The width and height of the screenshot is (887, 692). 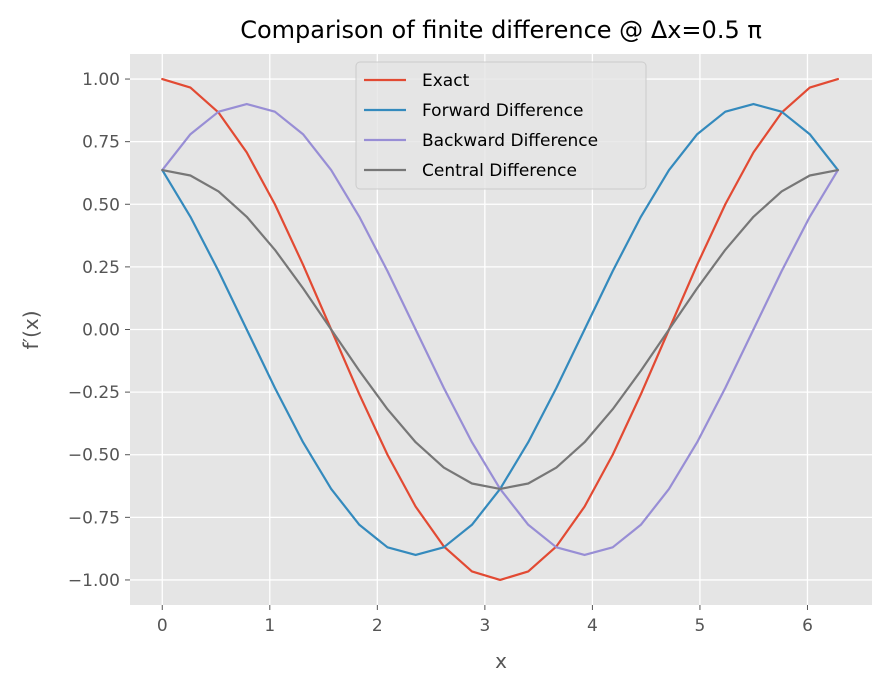 What do you see at coordinates (417, 81) in the screenshot?
I see `legend-item-exact: Exact` at bounding box center [417, 81].